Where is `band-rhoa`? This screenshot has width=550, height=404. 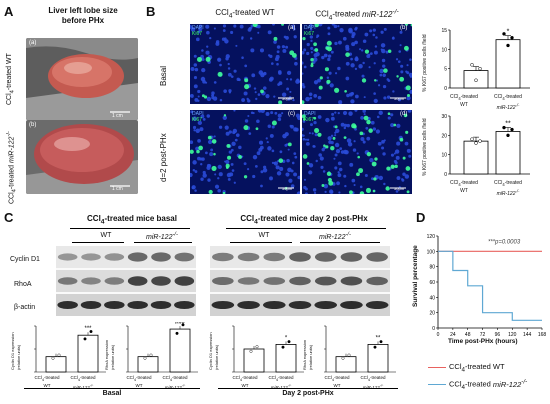
band-rhoa is located at coordinates (184, 281).